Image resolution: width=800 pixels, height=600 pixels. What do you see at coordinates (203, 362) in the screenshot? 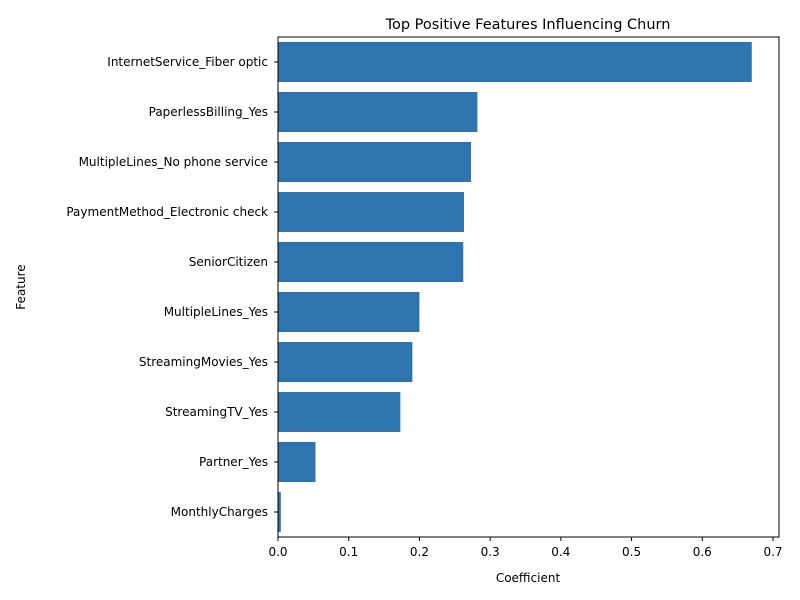
I see `y-tick-label: StreamingMovies_Yes` at bounding box center [203, 362].